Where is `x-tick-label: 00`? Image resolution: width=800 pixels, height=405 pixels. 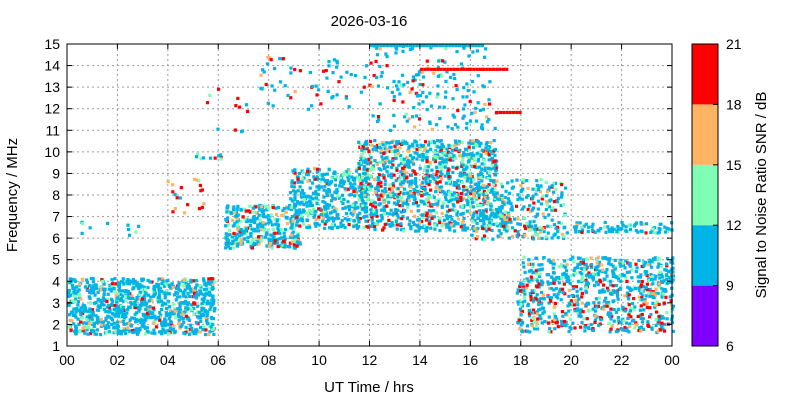
x-tick-label: 00 is located at coordinates (67, 360).